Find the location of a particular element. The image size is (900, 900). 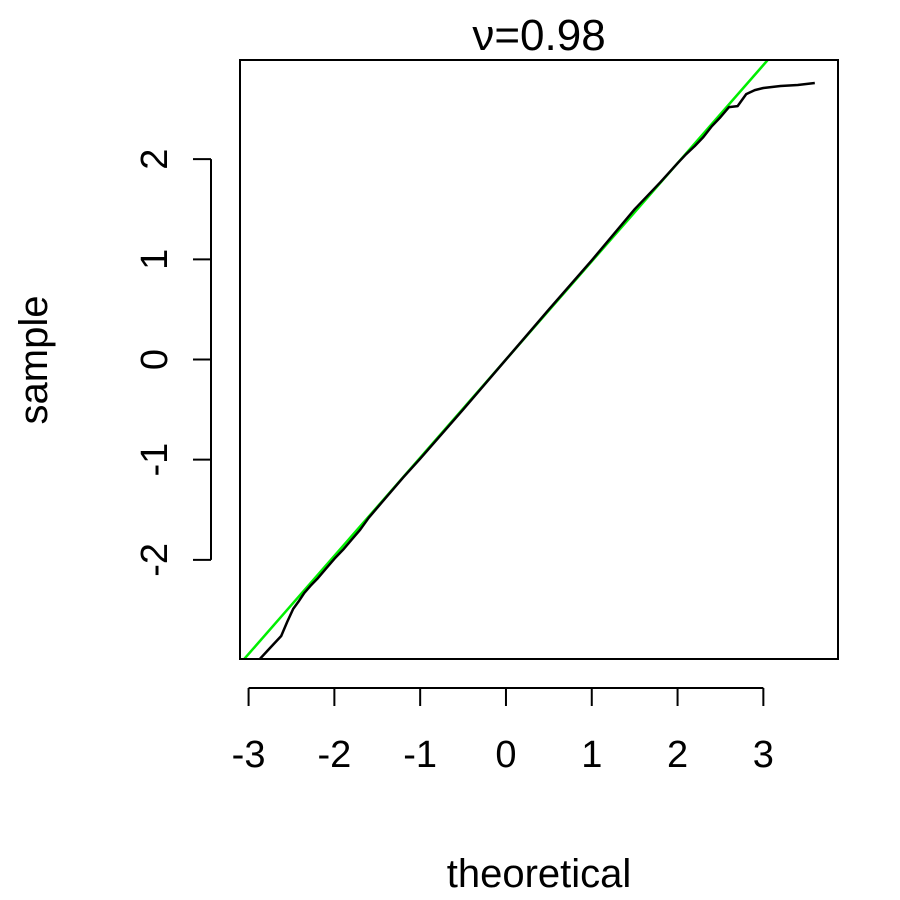

x-tick-label: 3 is located at coordinates (763, 755).